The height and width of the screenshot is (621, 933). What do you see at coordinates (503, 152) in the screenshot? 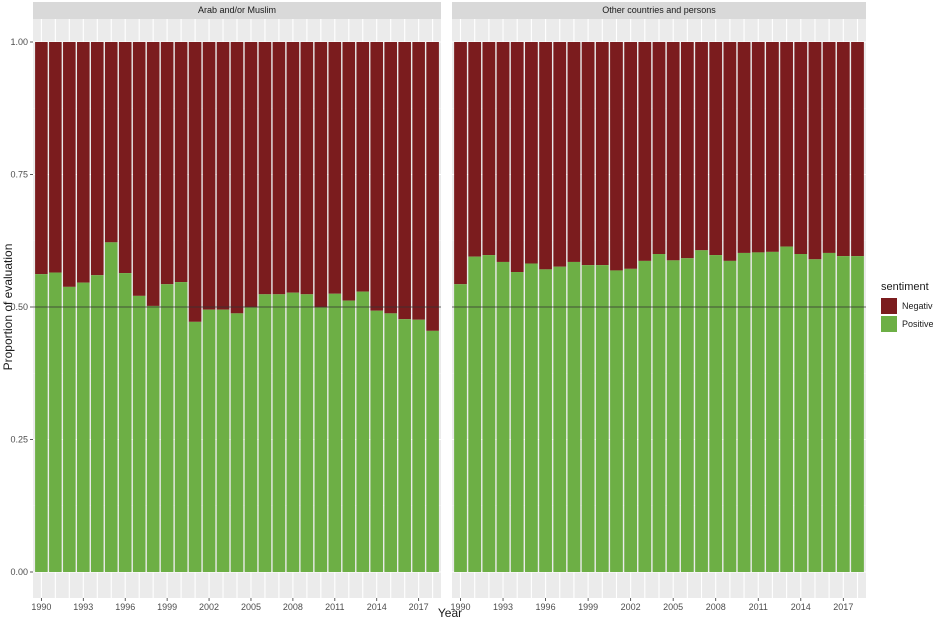
I see `bar-negative-1993` at bounding box center [503, 152].